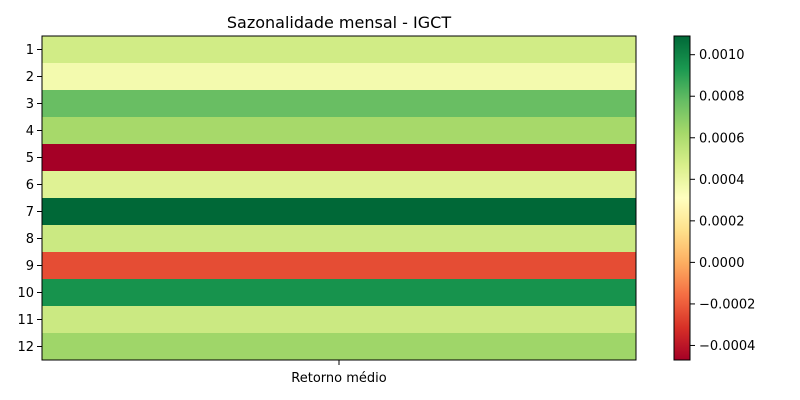  I want to click on colorbar, so click(682, 198).